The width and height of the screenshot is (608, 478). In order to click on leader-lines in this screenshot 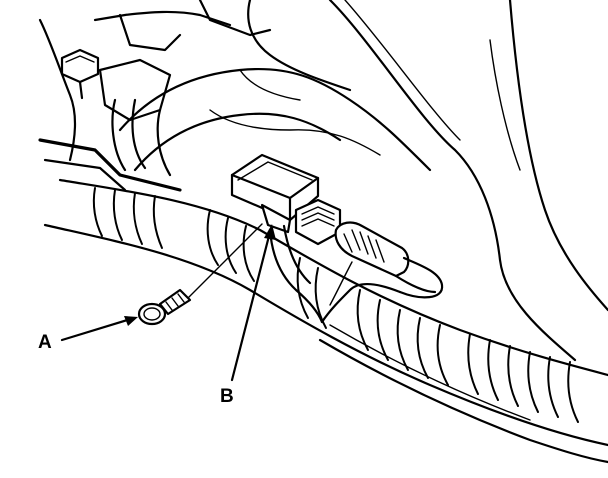, I will do `click(168, 302)`.